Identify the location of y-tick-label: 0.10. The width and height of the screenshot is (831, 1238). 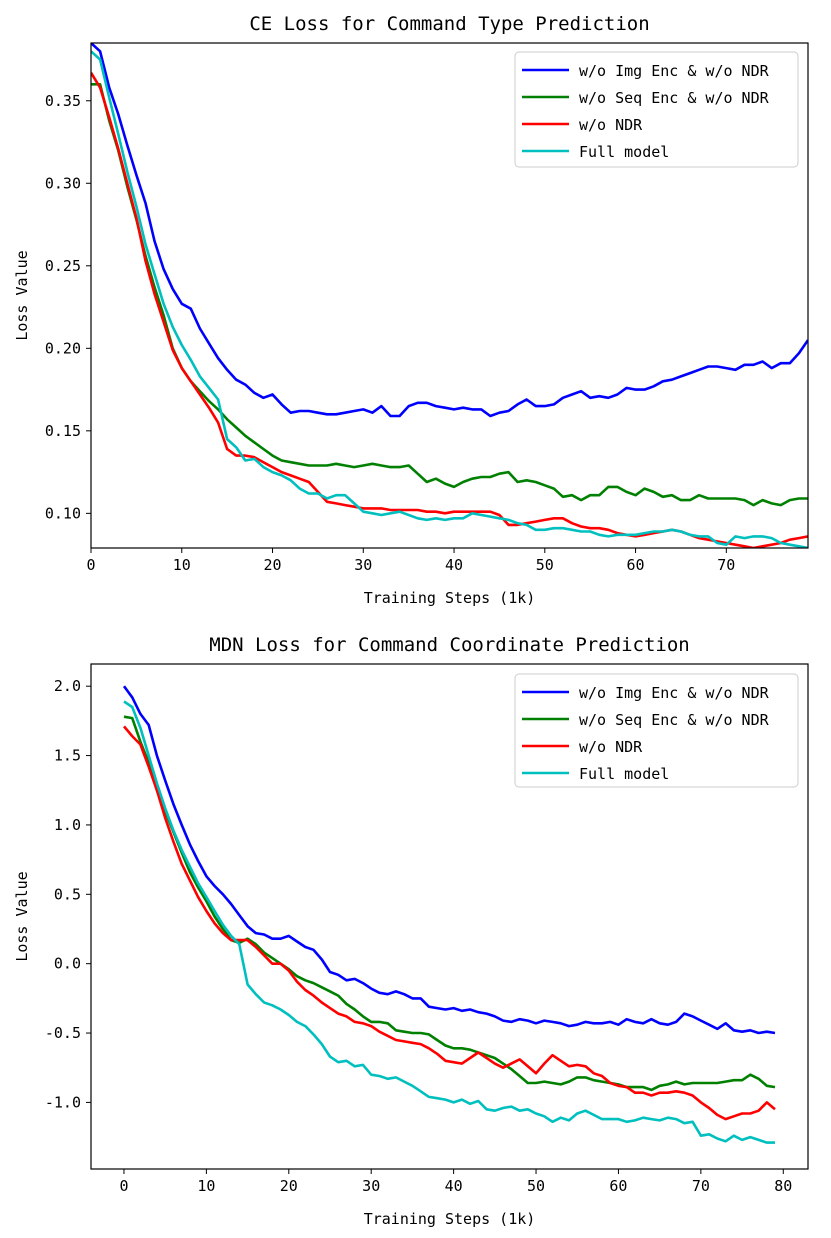
(63, 513).